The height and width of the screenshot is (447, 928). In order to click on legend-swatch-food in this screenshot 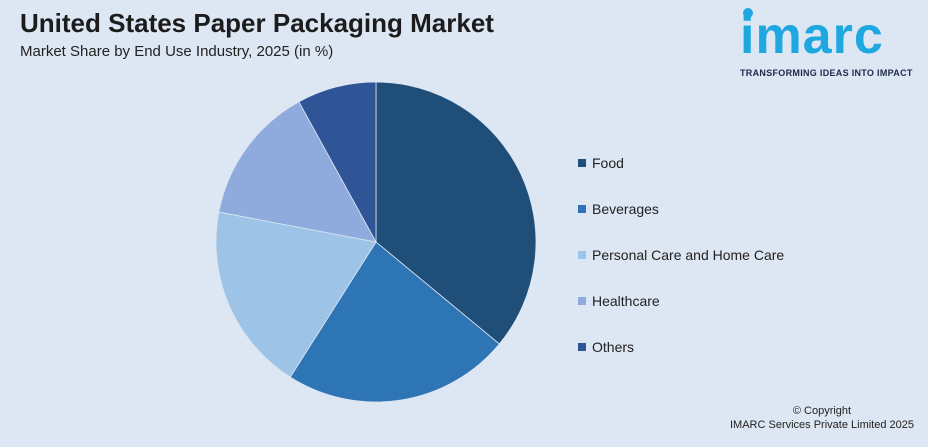, I will do `click(582, 163)`.